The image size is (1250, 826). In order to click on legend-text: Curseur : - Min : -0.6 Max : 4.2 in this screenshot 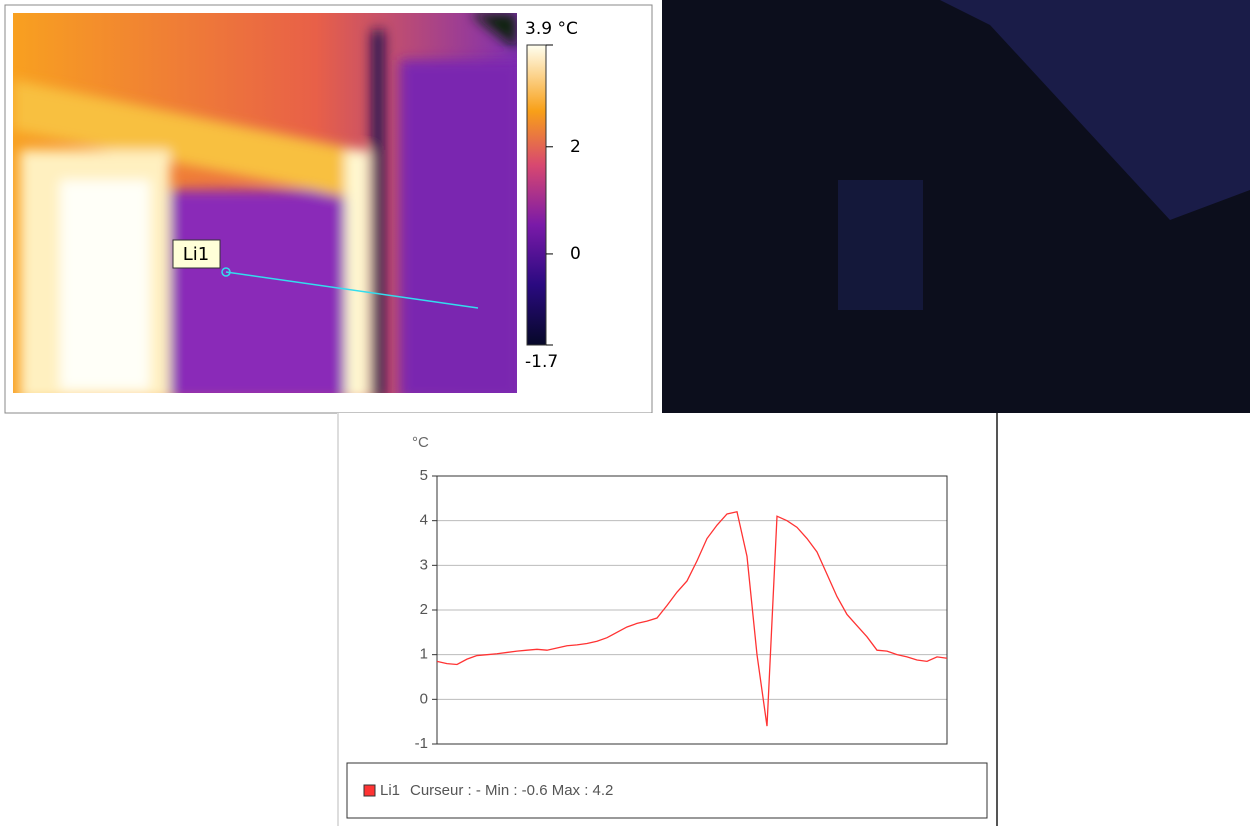, I will do `click(511, 790)`.